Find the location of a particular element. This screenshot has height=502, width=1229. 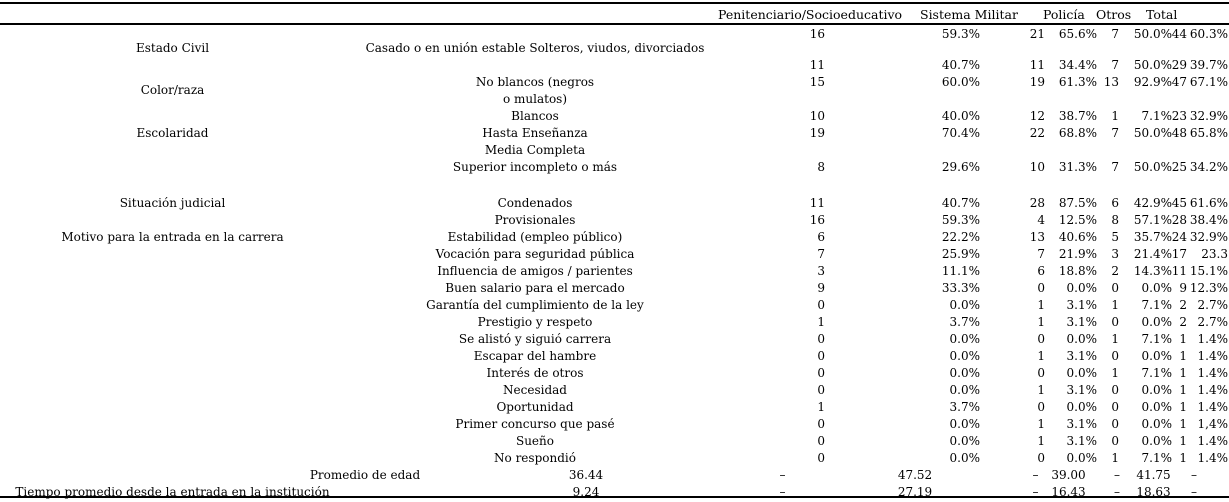

total-count: 45 is located at coordinates (1179, 203).